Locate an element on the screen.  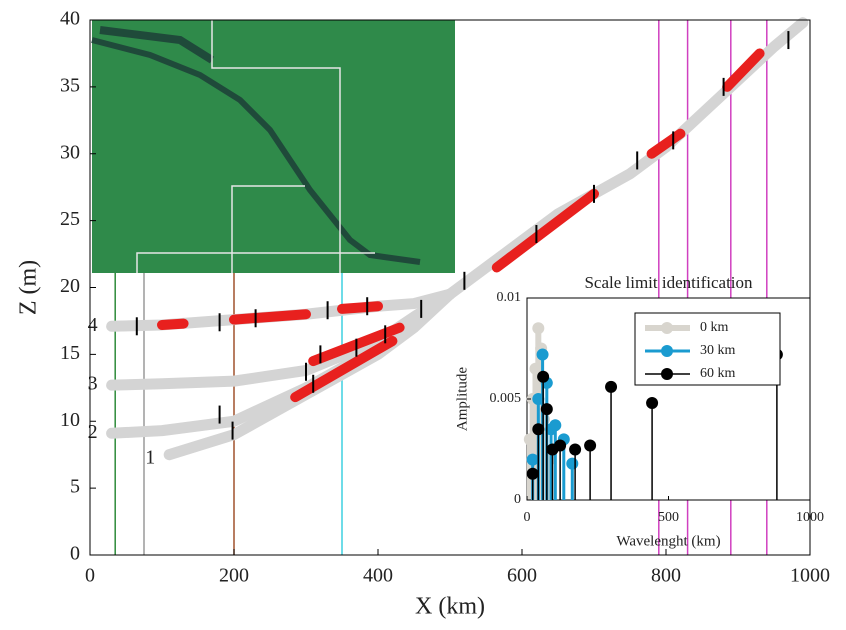
x-tick-label: 600 is located at coordinates (522, 576).